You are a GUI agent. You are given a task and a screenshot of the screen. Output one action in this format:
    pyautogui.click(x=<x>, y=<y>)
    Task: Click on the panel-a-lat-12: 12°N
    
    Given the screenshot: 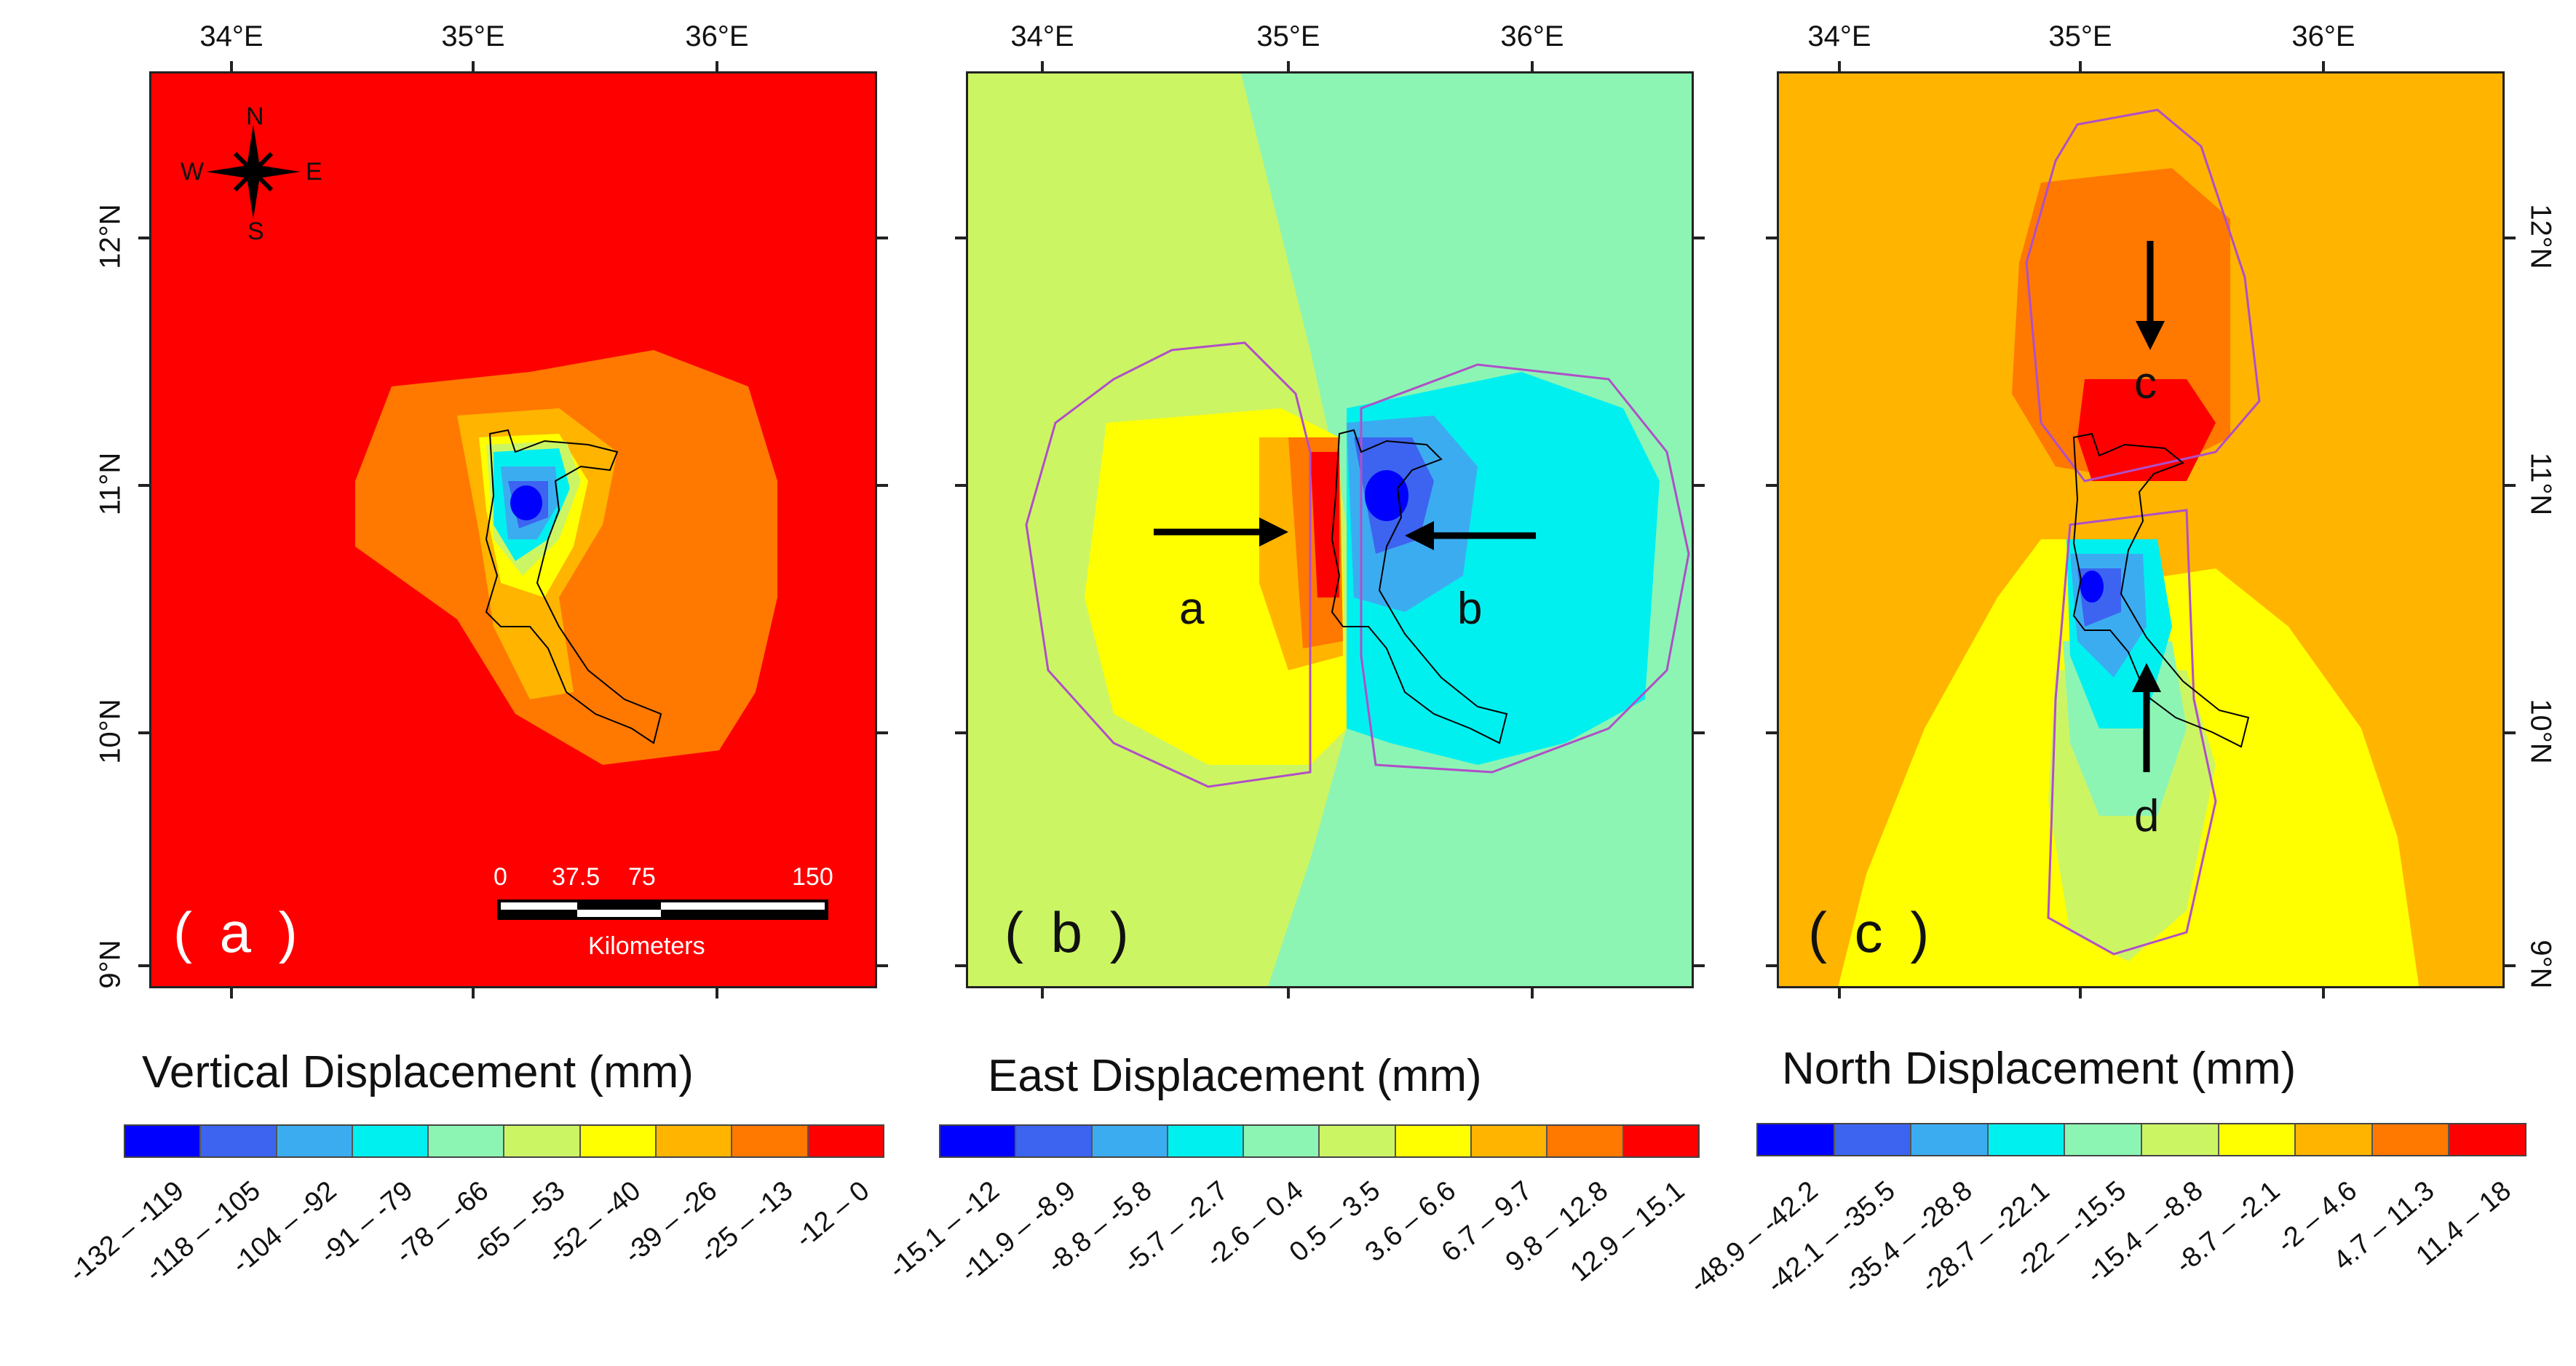 What is the action you would take?
    pyautogui.click(x=110, y=236)
    